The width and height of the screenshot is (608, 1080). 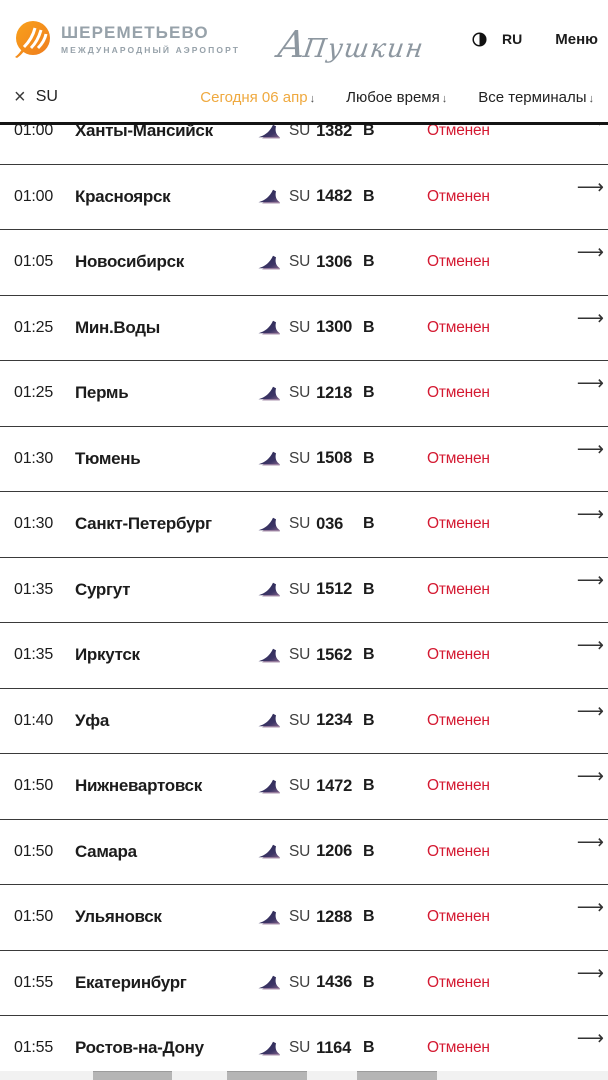 What do you see at coordinates (20, 97) in the screenshot?
I see `close-icon: ×` at bounding box center [20, 97].